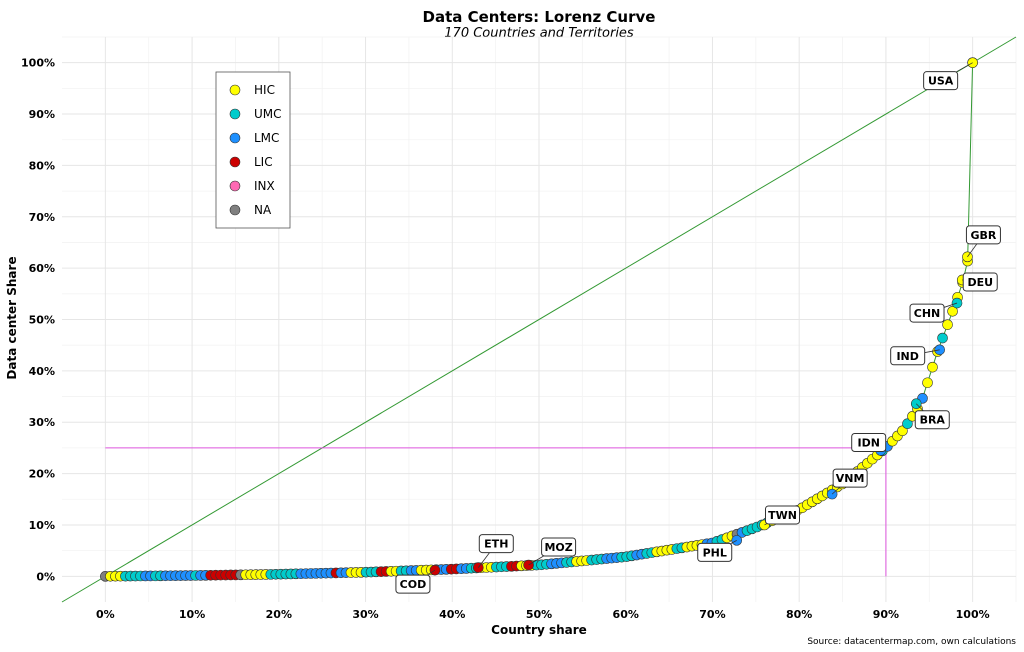 The height and width of the screenshot is (652, 1024). What do you see at coordinates (105, 614) in the screenshot?
I see `x-tick-label: 0%` at bounding box center [105, 614].